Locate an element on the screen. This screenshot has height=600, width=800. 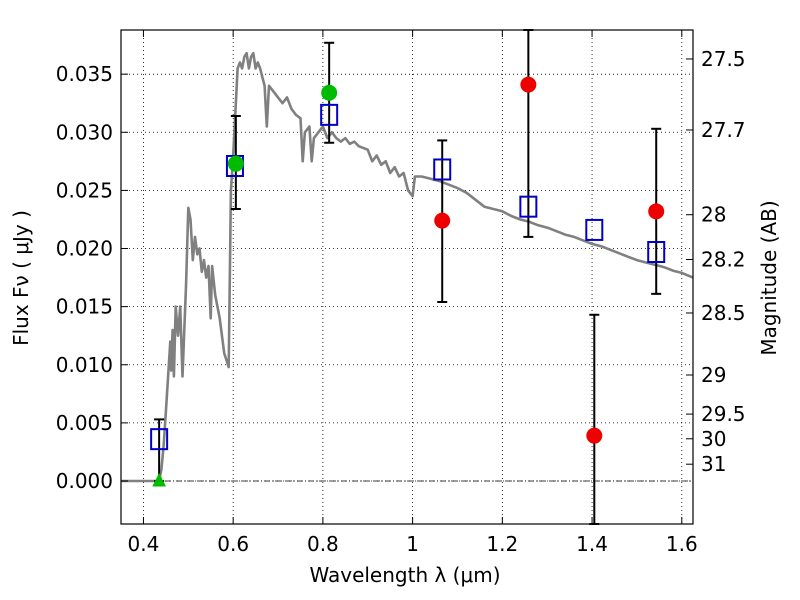
y-tick-label: 0.030 is located at coordinates (84, 132).